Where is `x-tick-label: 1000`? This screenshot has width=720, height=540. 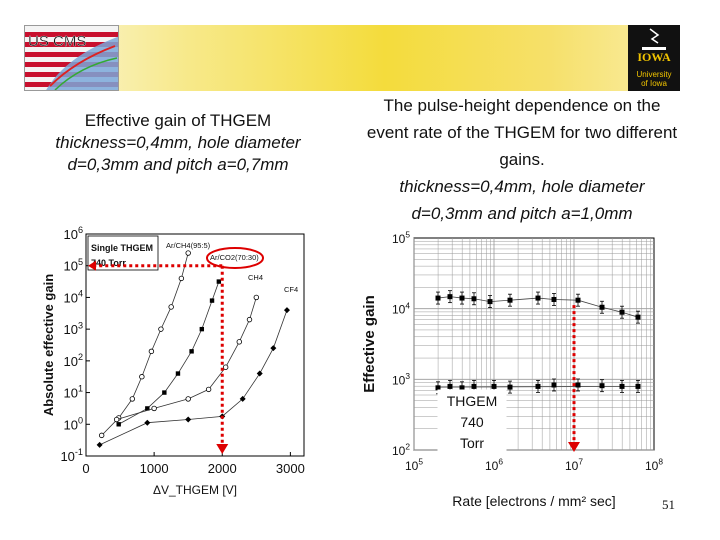
x-tick-label: 1000 is located at coordinates (154, 468).